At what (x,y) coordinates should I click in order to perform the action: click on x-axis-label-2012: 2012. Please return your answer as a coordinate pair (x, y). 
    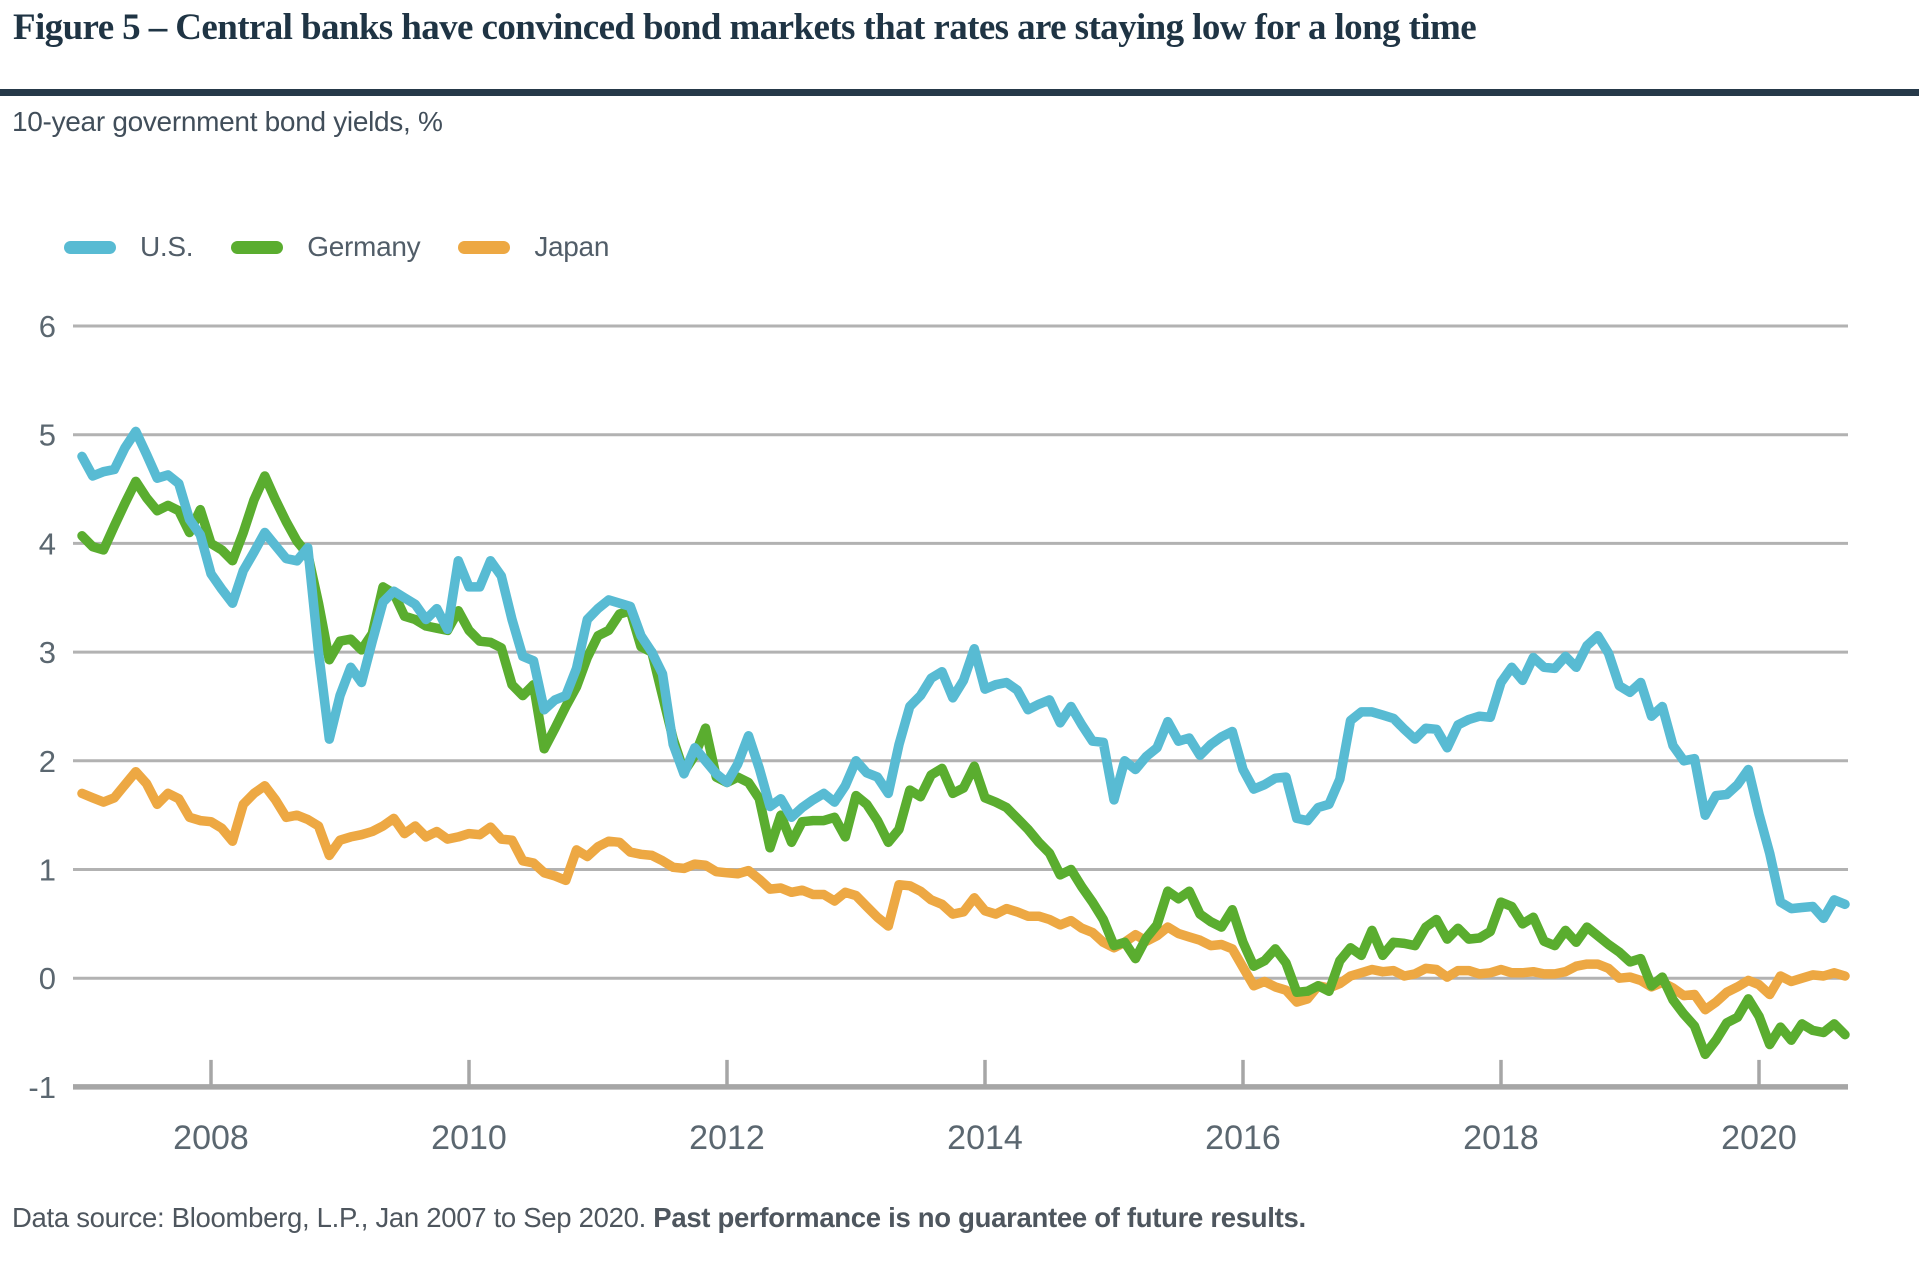
    Looking at the image, I should click on (727, 1138).